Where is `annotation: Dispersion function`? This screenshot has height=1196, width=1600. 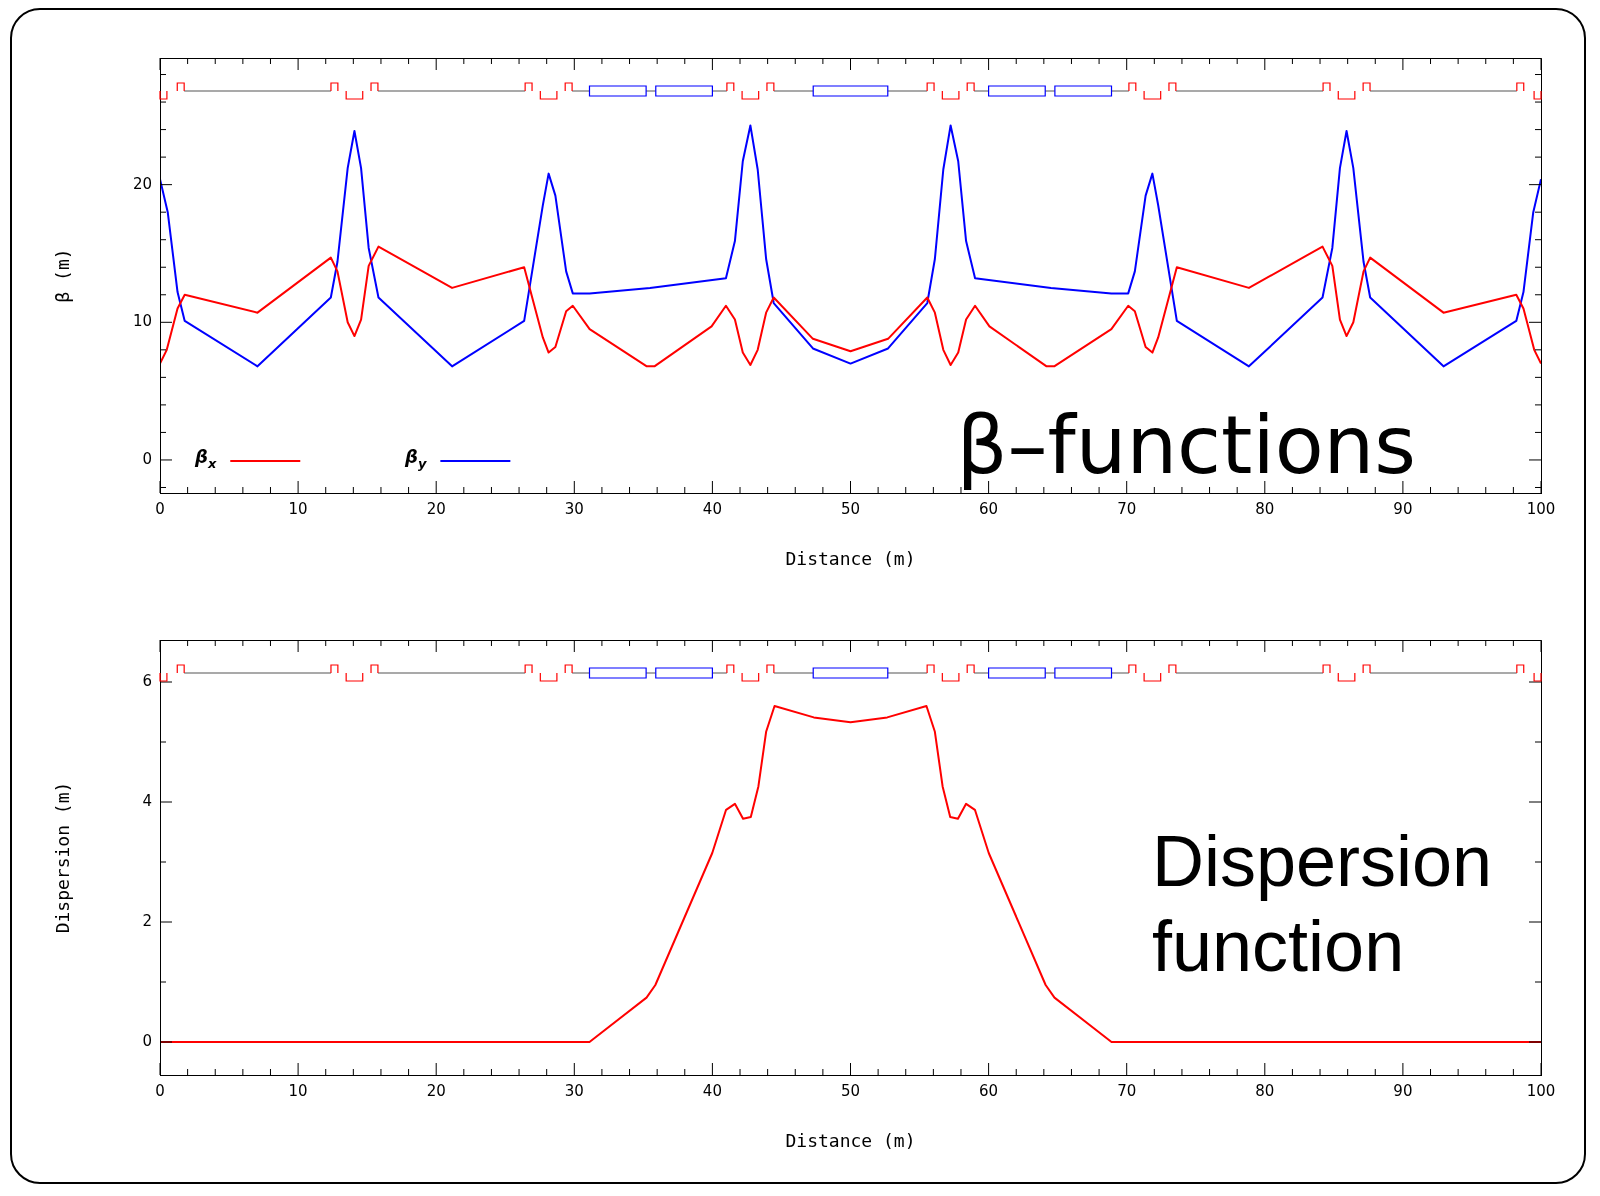
annotation: Dispersion function is located at coordinates (1322, 903).